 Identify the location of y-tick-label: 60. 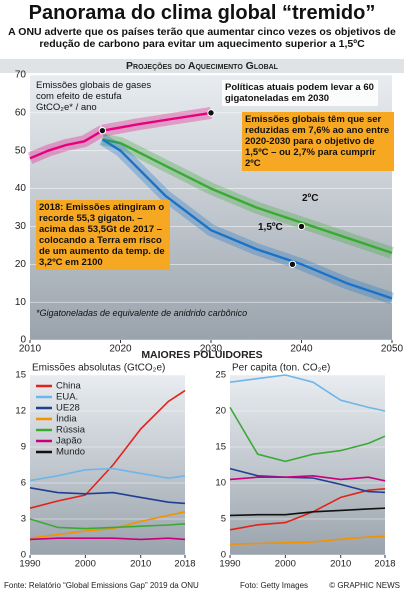
(21, 112).